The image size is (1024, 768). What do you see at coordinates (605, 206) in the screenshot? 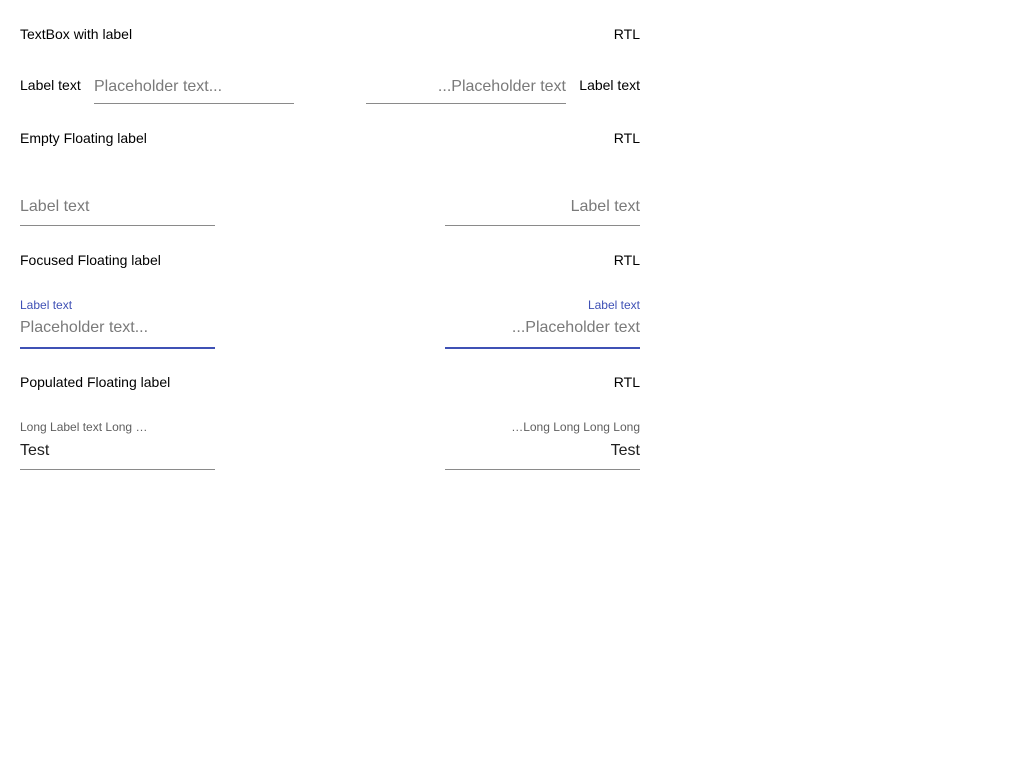
I see `floating-label-empty-rtl: Label text` at bounding box center [605, 206].